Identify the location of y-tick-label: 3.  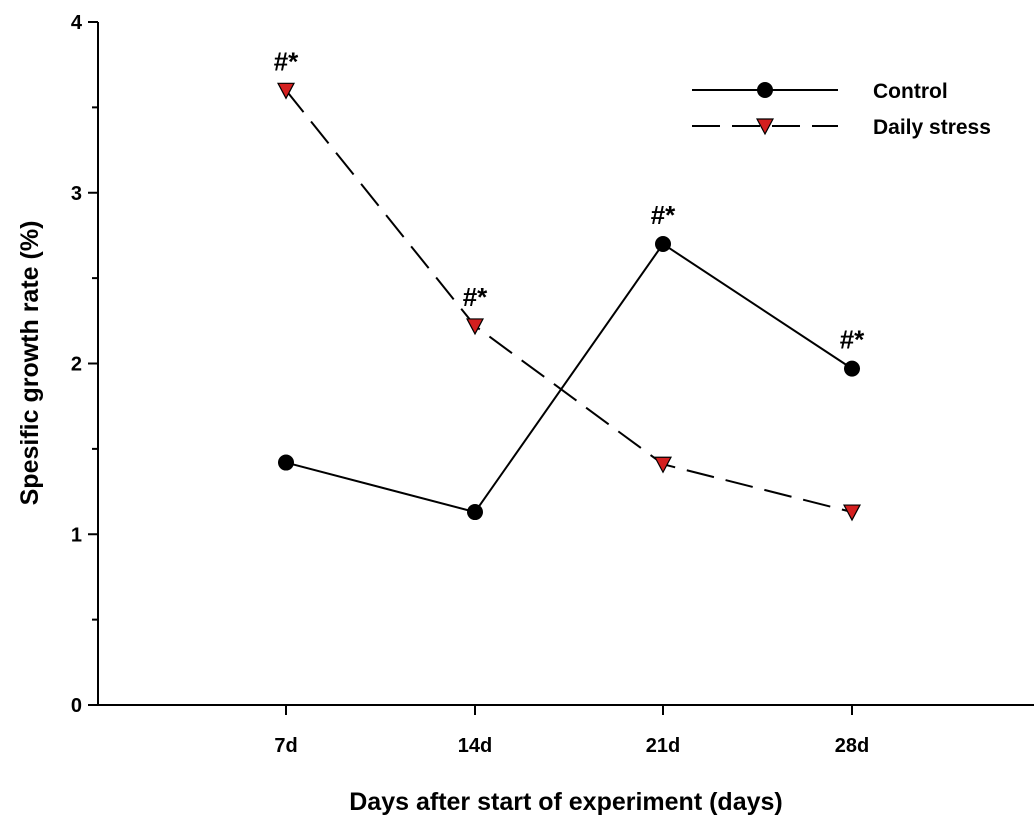
(76, 194).